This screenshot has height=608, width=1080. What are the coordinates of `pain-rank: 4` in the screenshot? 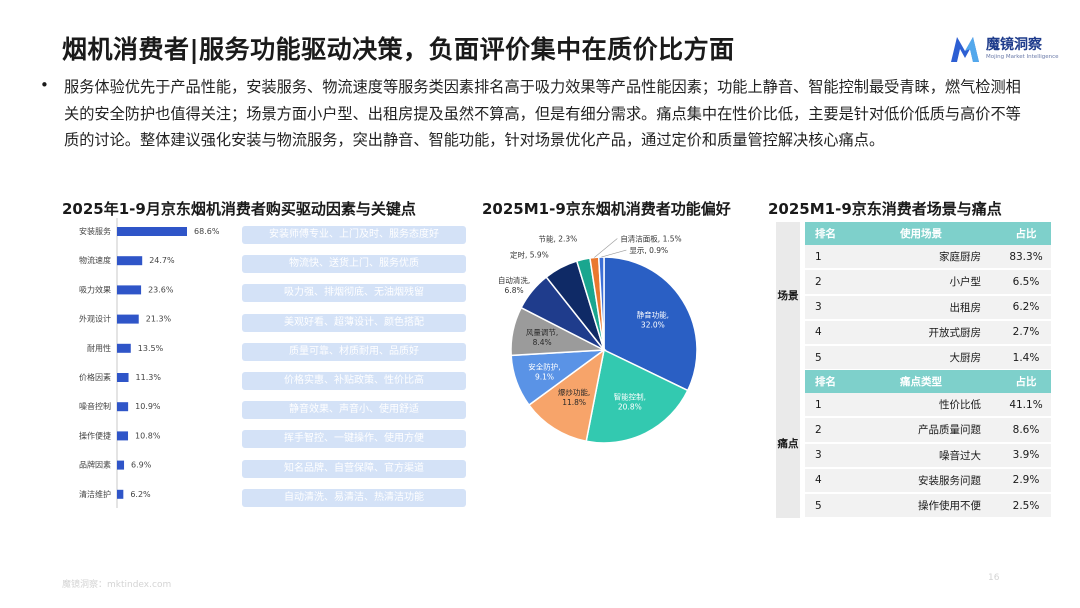 It's located at (823, 480).